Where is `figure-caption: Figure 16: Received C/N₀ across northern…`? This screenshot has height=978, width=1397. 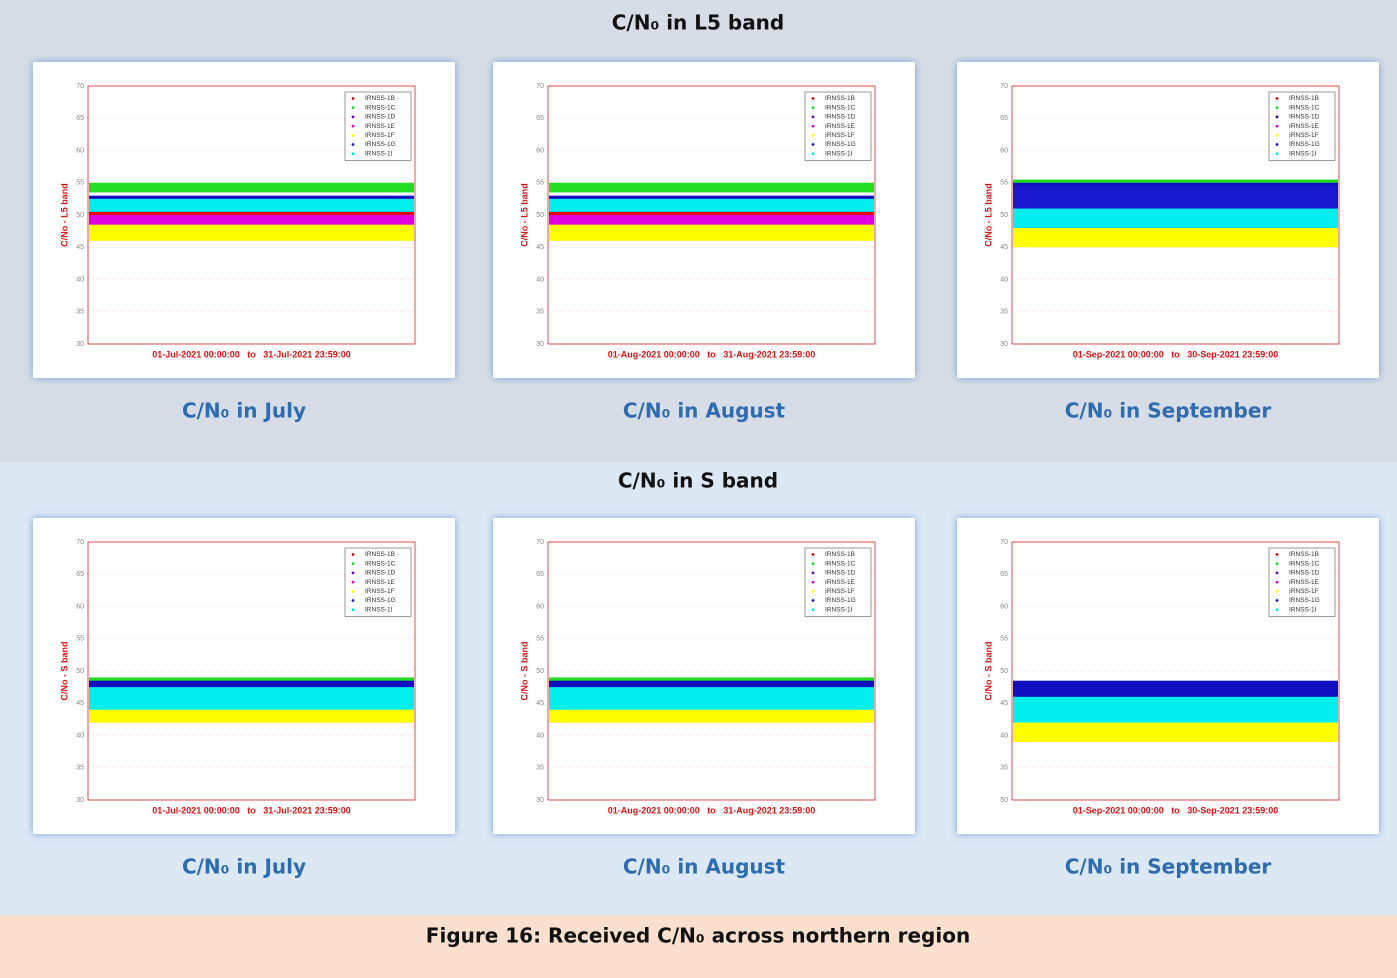
figure-caption: Figure 16: Received C/N₀ across northern… is located at coordinates (698, 936).